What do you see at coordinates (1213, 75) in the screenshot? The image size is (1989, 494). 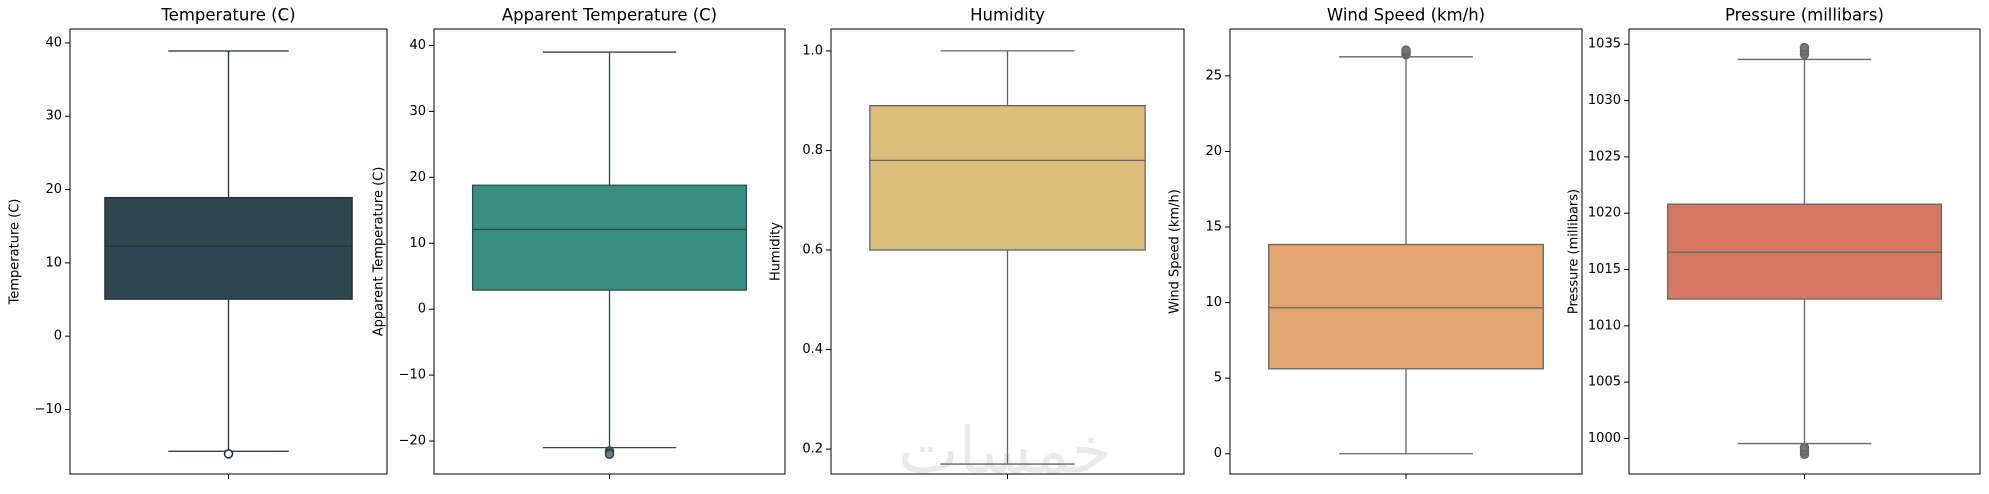 I see `y-tick-label: 25` at bounding box center [1213, 75].